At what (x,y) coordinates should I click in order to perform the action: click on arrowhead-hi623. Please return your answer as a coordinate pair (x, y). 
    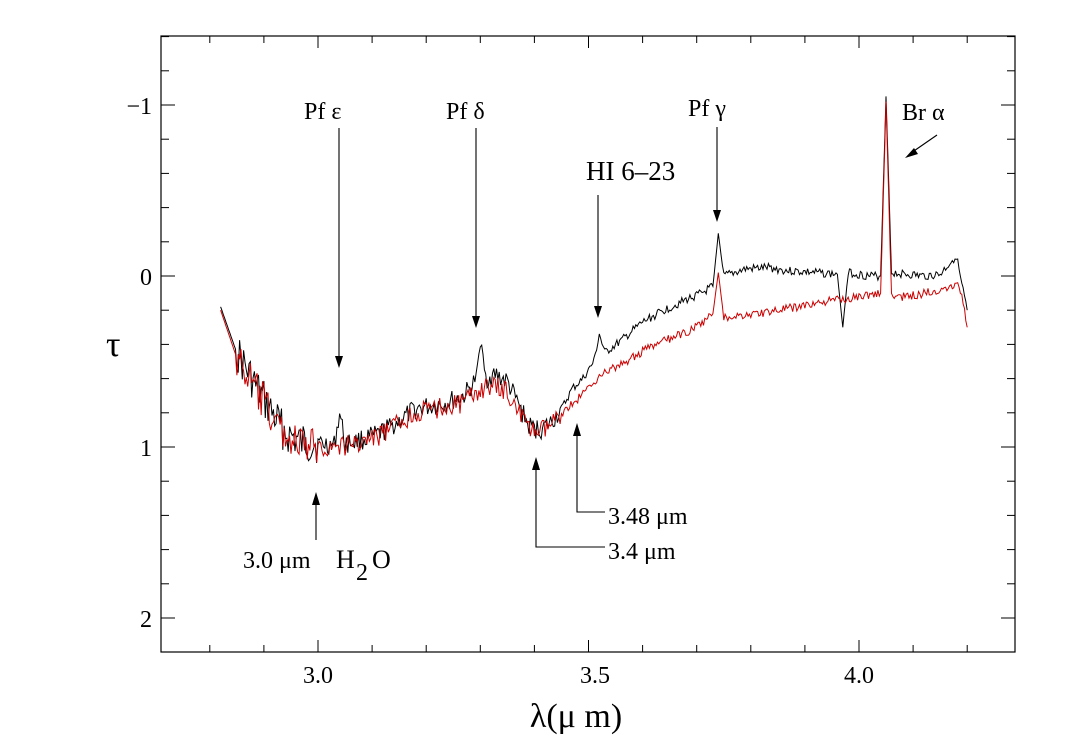
    Looking at the image, I should click on (598, 312).